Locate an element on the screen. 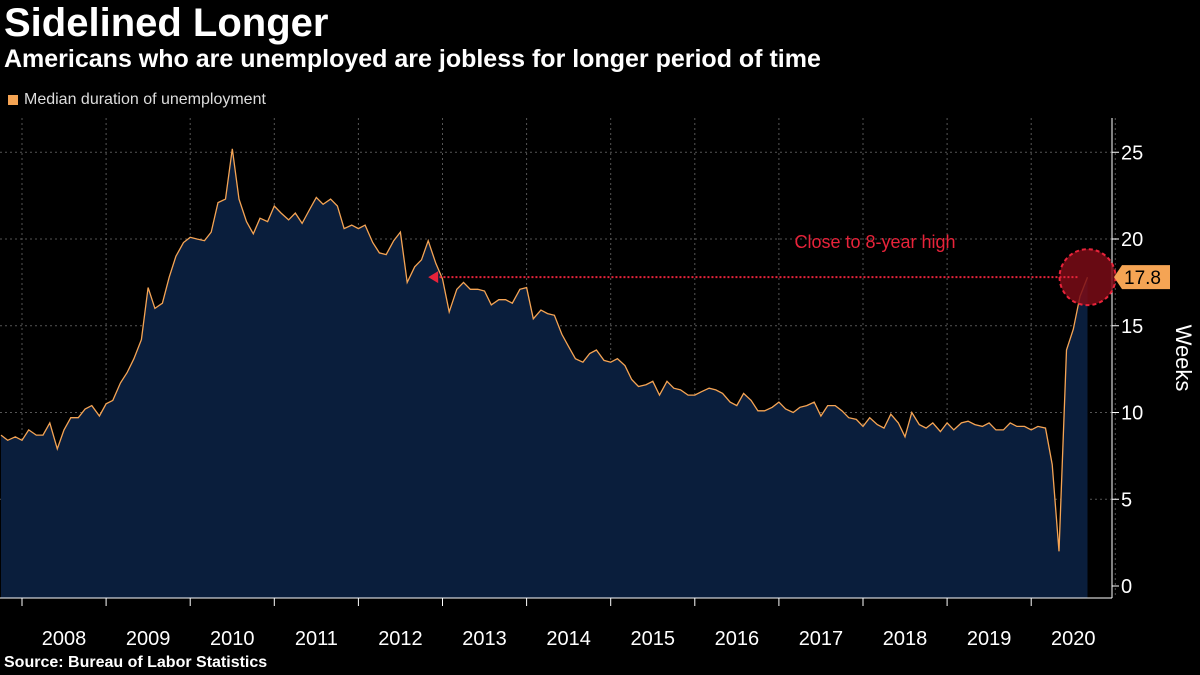  y-tick-label: 25 is located at coordinates (1132, 153).